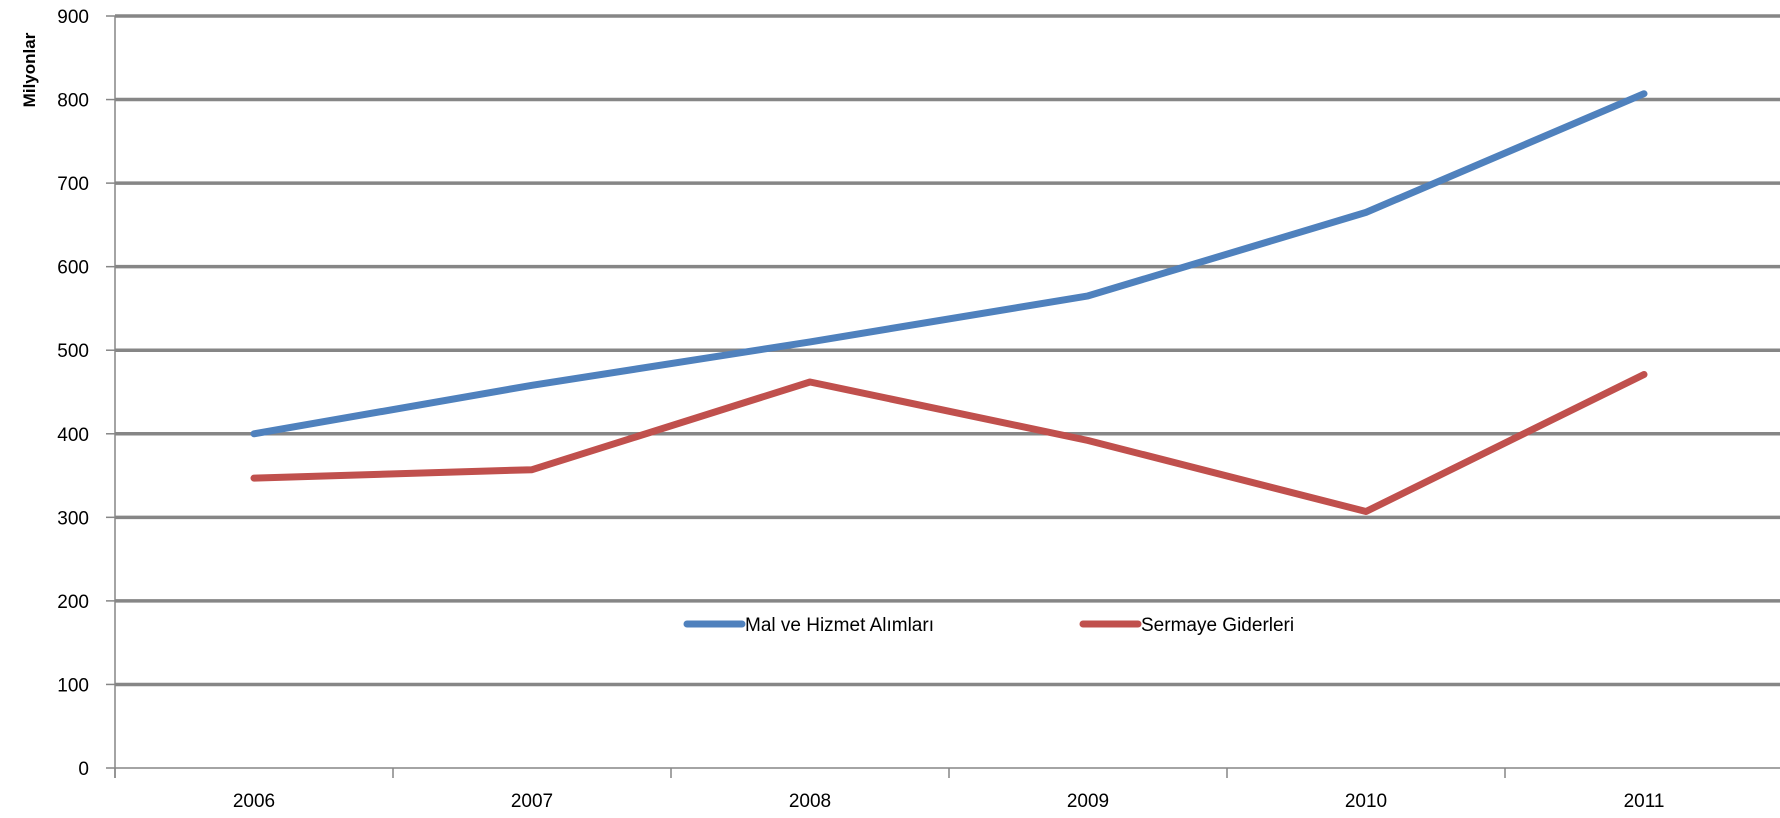 The image size is (1780, 818). Describe the element at coordinates (988, 625) in the screenshot. I see `legend: Mal ve Hizmet Alımları Sermaye Giderleri` at that location.